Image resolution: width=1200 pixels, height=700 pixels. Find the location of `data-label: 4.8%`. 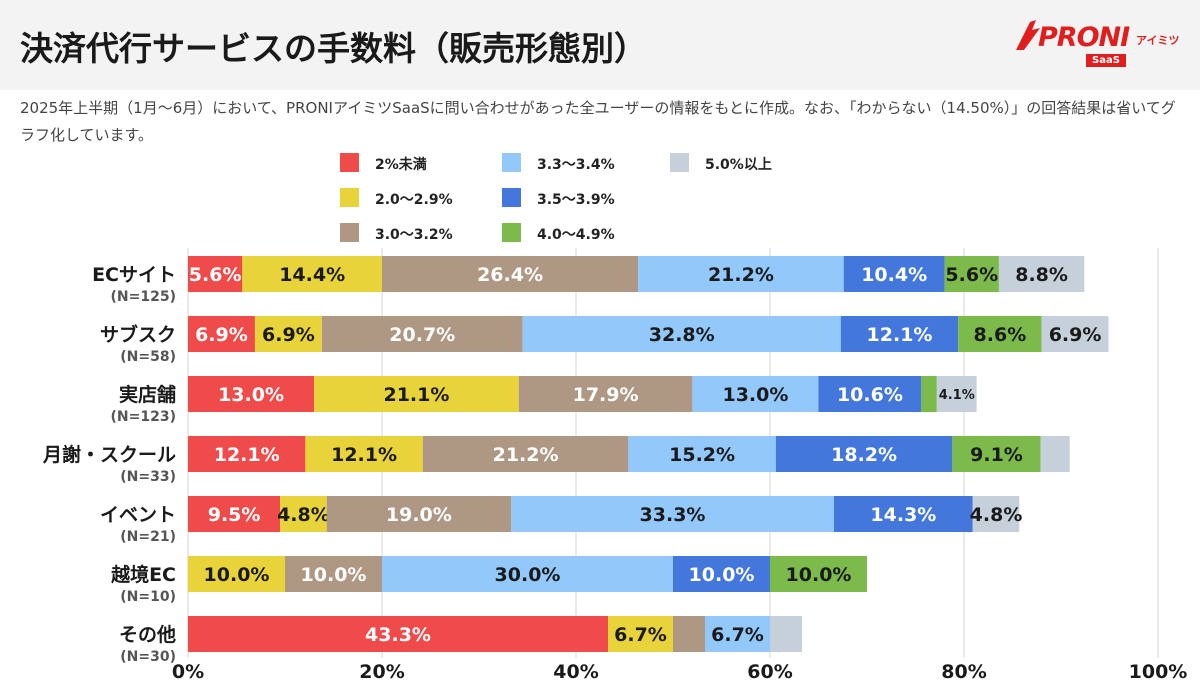

data-label: 4.8% is located at coordinates (996, 515).